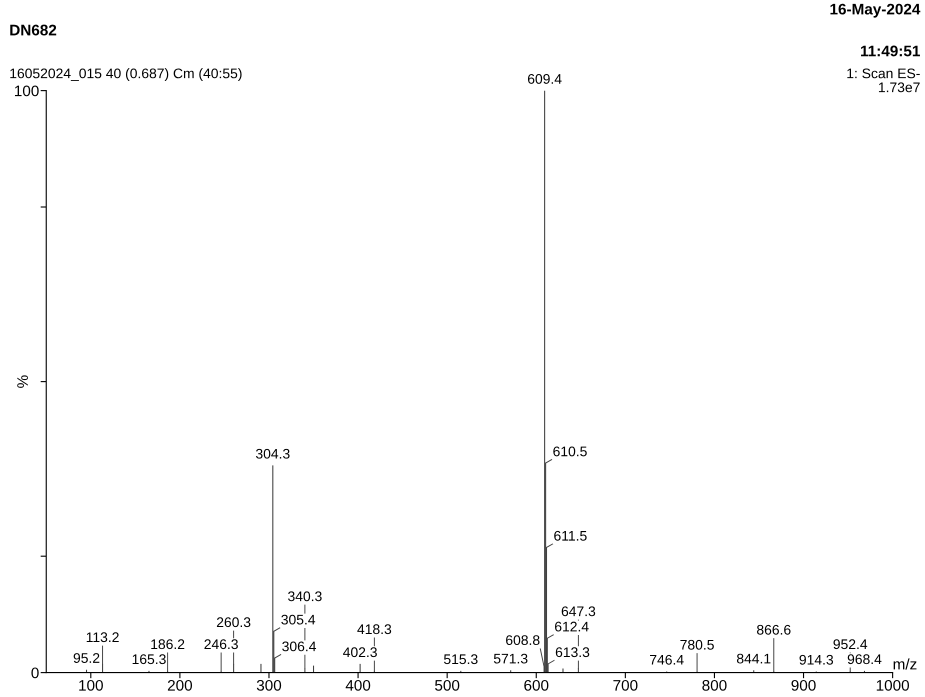  Describe the element at coordinates (579, 611) in the screenshot. I see `annotation: 647.3` at that location.